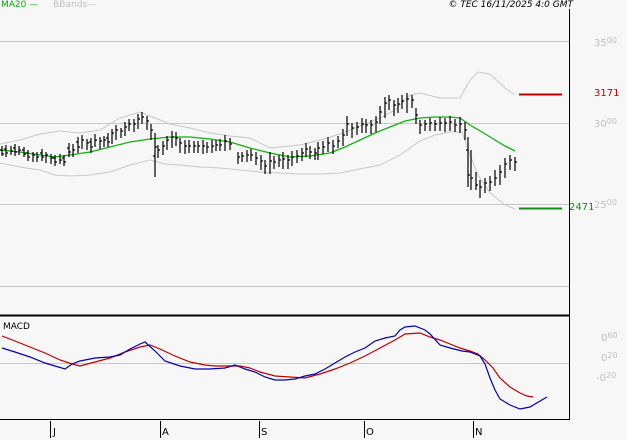  Describe the element at coordinates (48, 5) in the screenshot. I see `chart-legend: MA20 — BBands—` at that location.